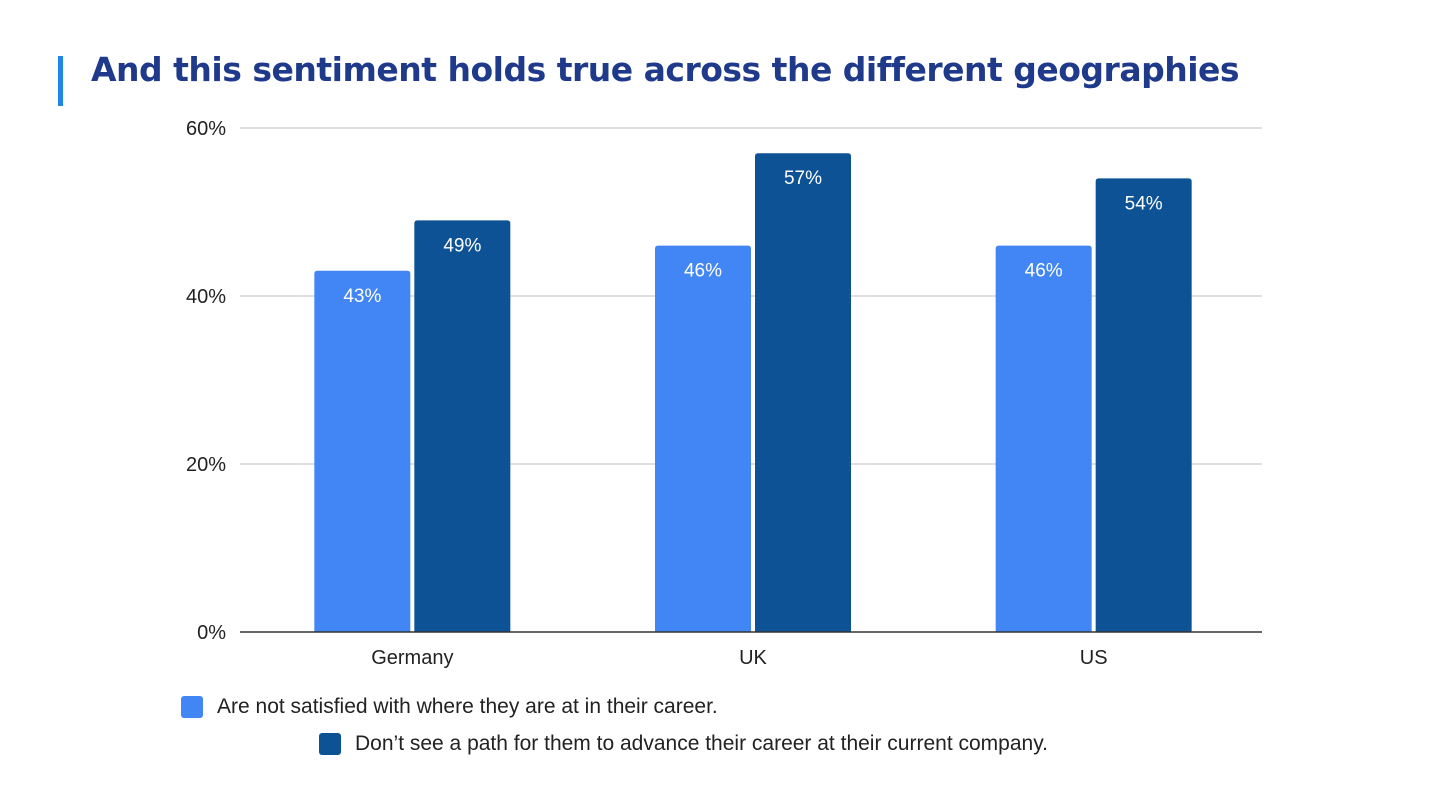 The image size is (1440, 810). What do you see at coordinates (462, 245) in the screenshot?
I see `data-label: 49%` at bounding box center [462, 245].